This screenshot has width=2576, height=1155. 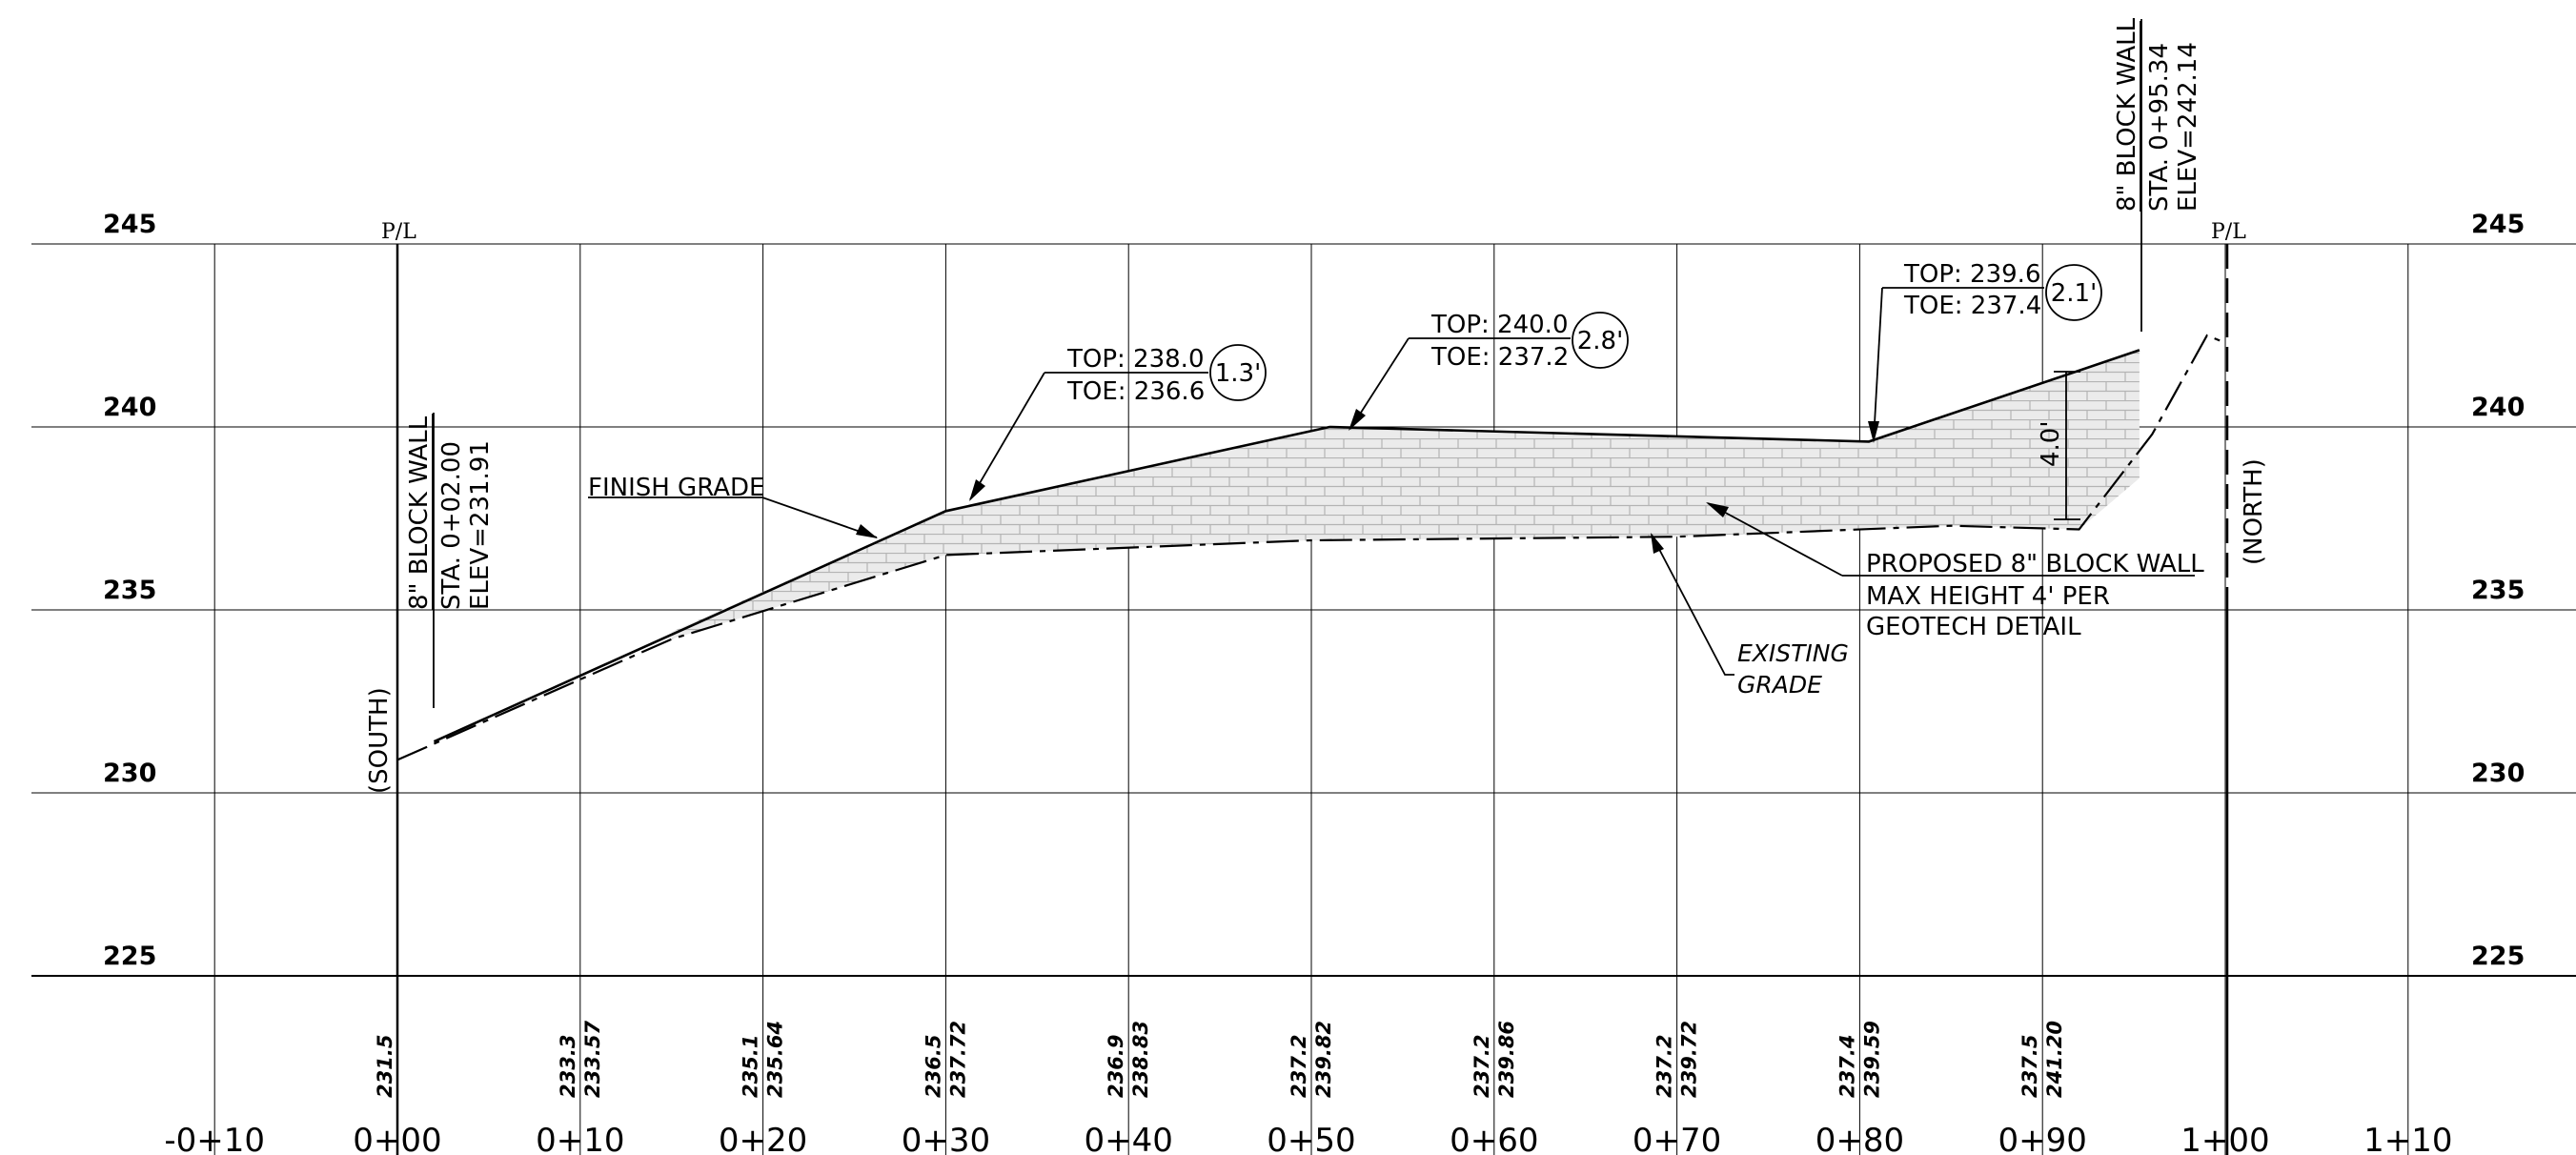 I want to click on callout-1-height-bubble, so click(x=1238, y=372).